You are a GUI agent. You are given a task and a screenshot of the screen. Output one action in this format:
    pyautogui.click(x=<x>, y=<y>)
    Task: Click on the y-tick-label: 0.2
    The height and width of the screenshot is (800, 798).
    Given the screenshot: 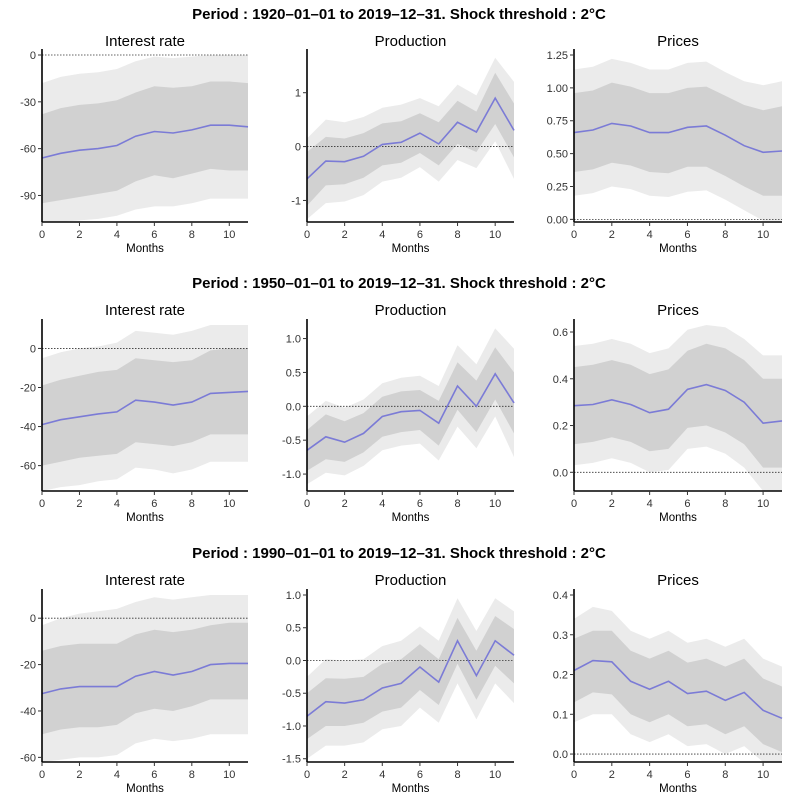 What is the action you would take?
    pyautogui.click(x=560, y=427)
    